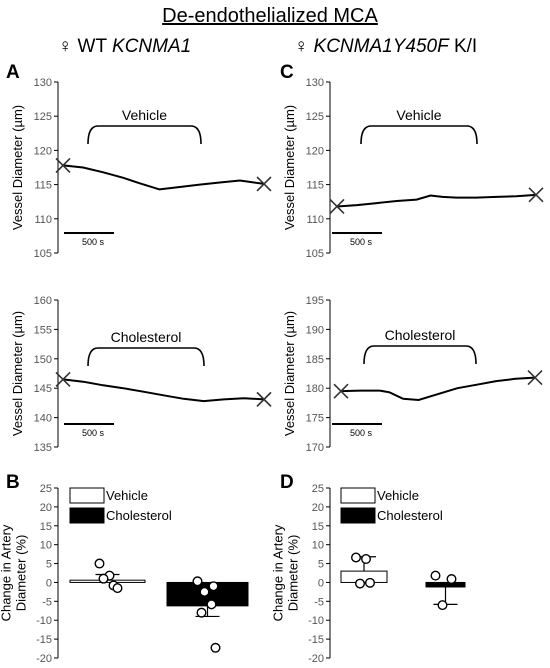 The width and height of the screenshot is (550, 668). I want to click on y-tick-label: 125, so click(43, 117).